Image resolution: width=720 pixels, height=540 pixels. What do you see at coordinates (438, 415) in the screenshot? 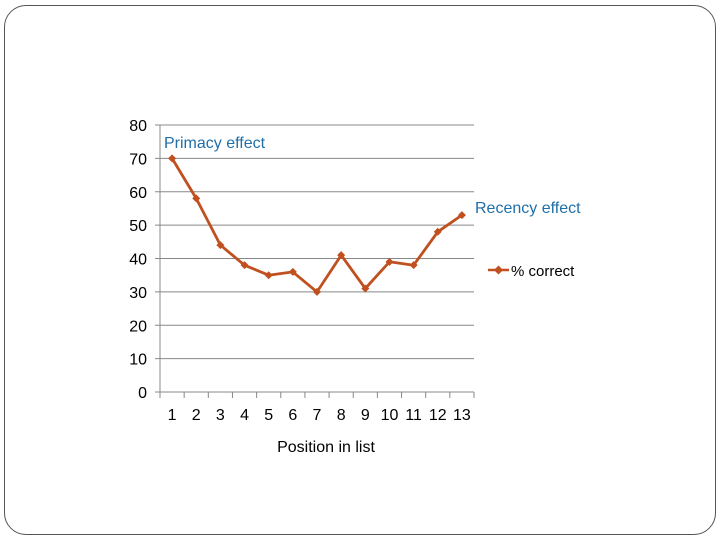
I see `x-tick-label: 12` at bounding box center [438, 415].